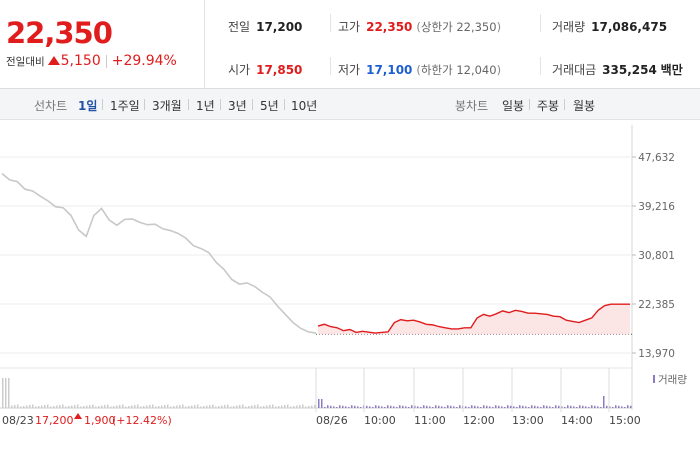 This screenshot has height=450, width=700. I want to click on lower-limit-value: 12,040, so click(476, 70).